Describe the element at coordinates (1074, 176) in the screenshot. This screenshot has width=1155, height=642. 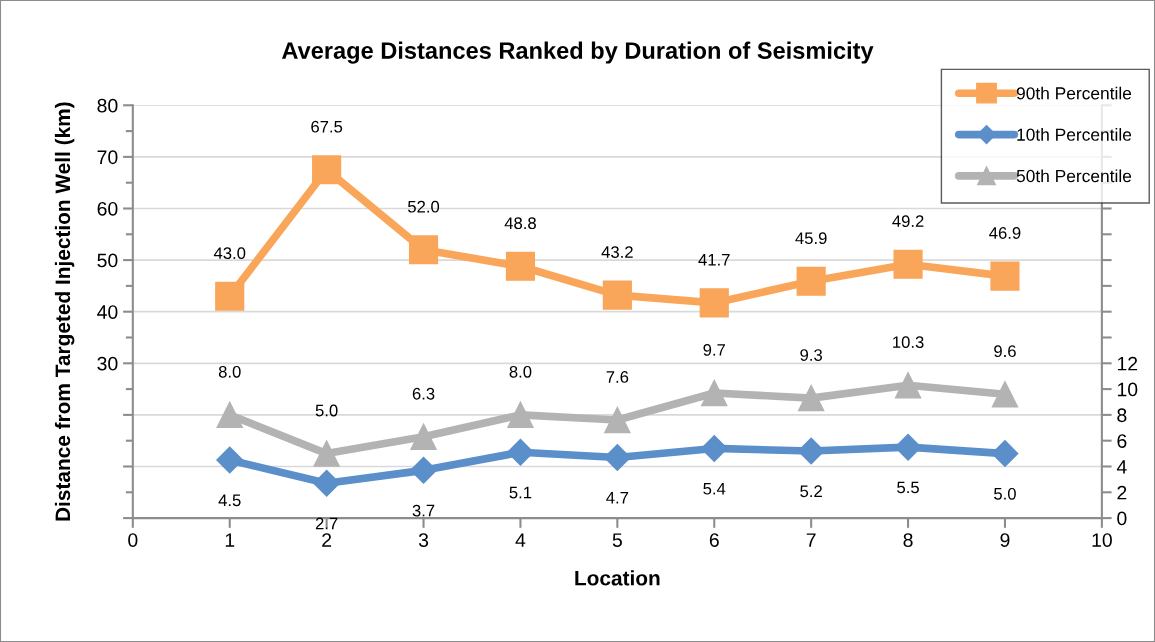
I see `legend-label: 50th Percentile` at that location.